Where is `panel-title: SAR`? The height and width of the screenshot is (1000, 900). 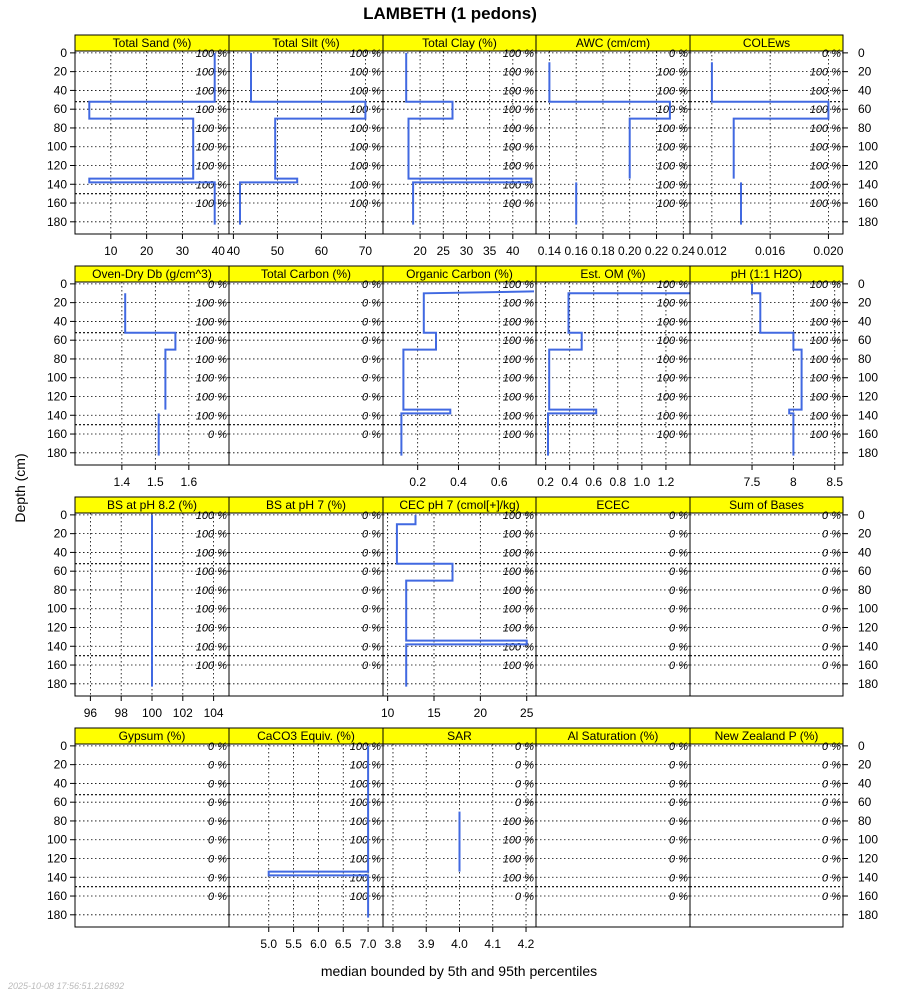 panel-title: SAR is located at coordinates (459, 736).